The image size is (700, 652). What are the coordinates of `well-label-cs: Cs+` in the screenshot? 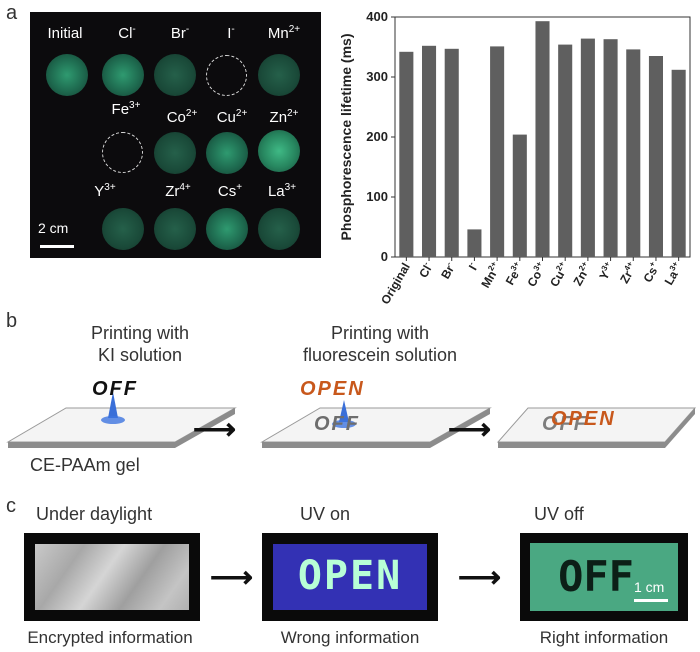 It's located at (230, 191).